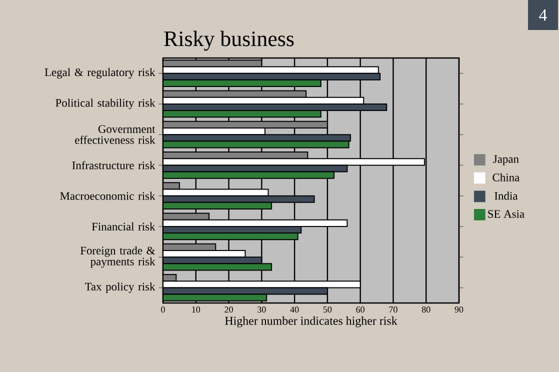 The image size is (559, 372). Describe the element at coordinates (262, 309) in the screenshot. I see `x-tick-label: 30` at that location.